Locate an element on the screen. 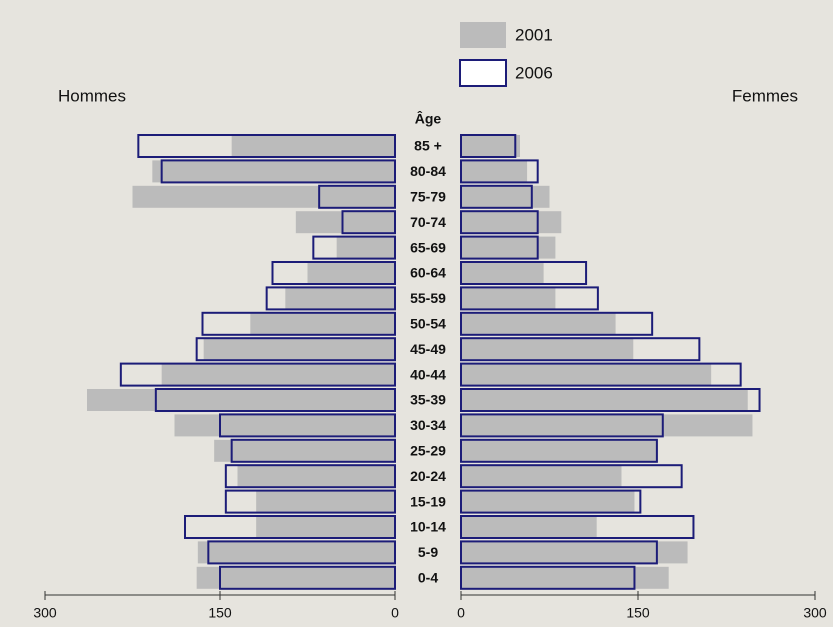 This screenshot has width=833, height=627. category-label: 70-74 is located at coordinates (428, 222).